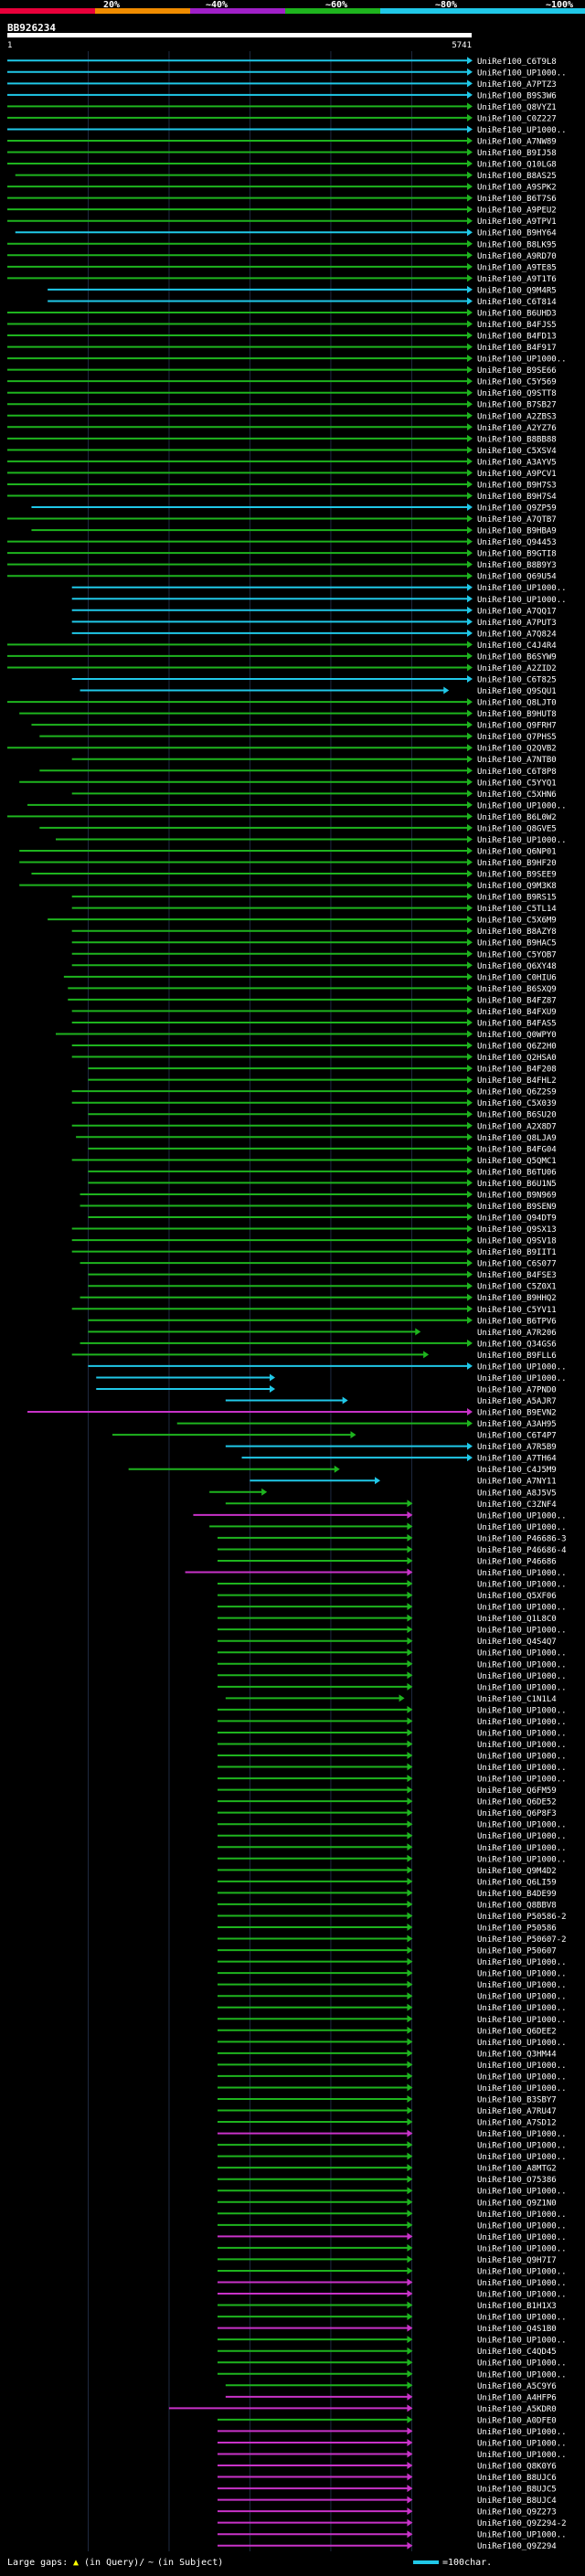  I want to click on hit-row: UniRef100_A7RU47, so click(387, 2111).